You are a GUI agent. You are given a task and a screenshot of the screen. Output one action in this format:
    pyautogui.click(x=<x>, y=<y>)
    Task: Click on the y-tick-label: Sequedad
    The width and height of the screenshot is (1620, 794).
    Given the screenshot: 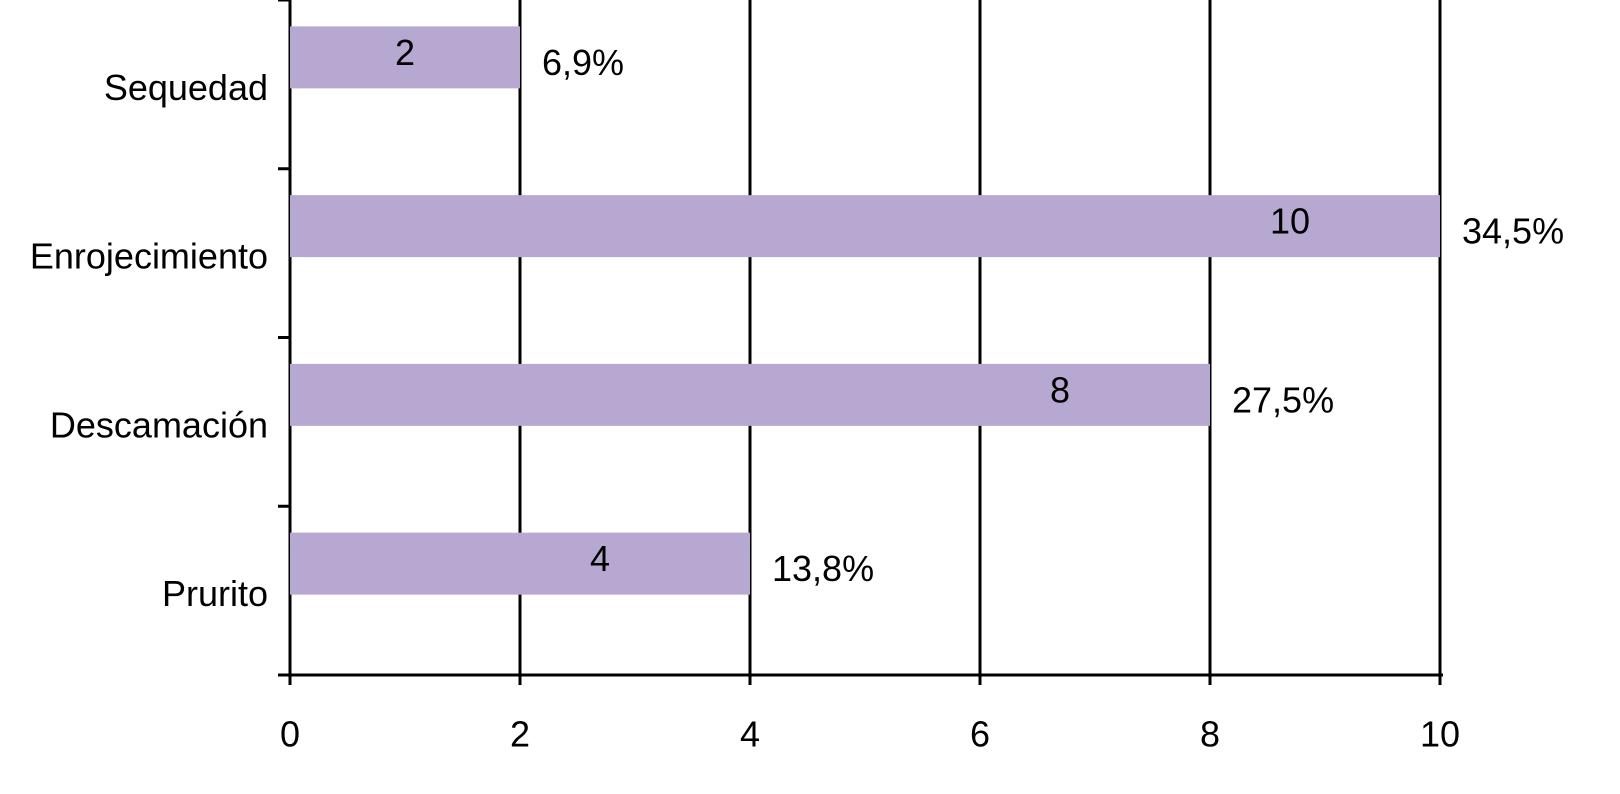 What is the action you would take?
    pyautogui.click(x=186, y=87)
    